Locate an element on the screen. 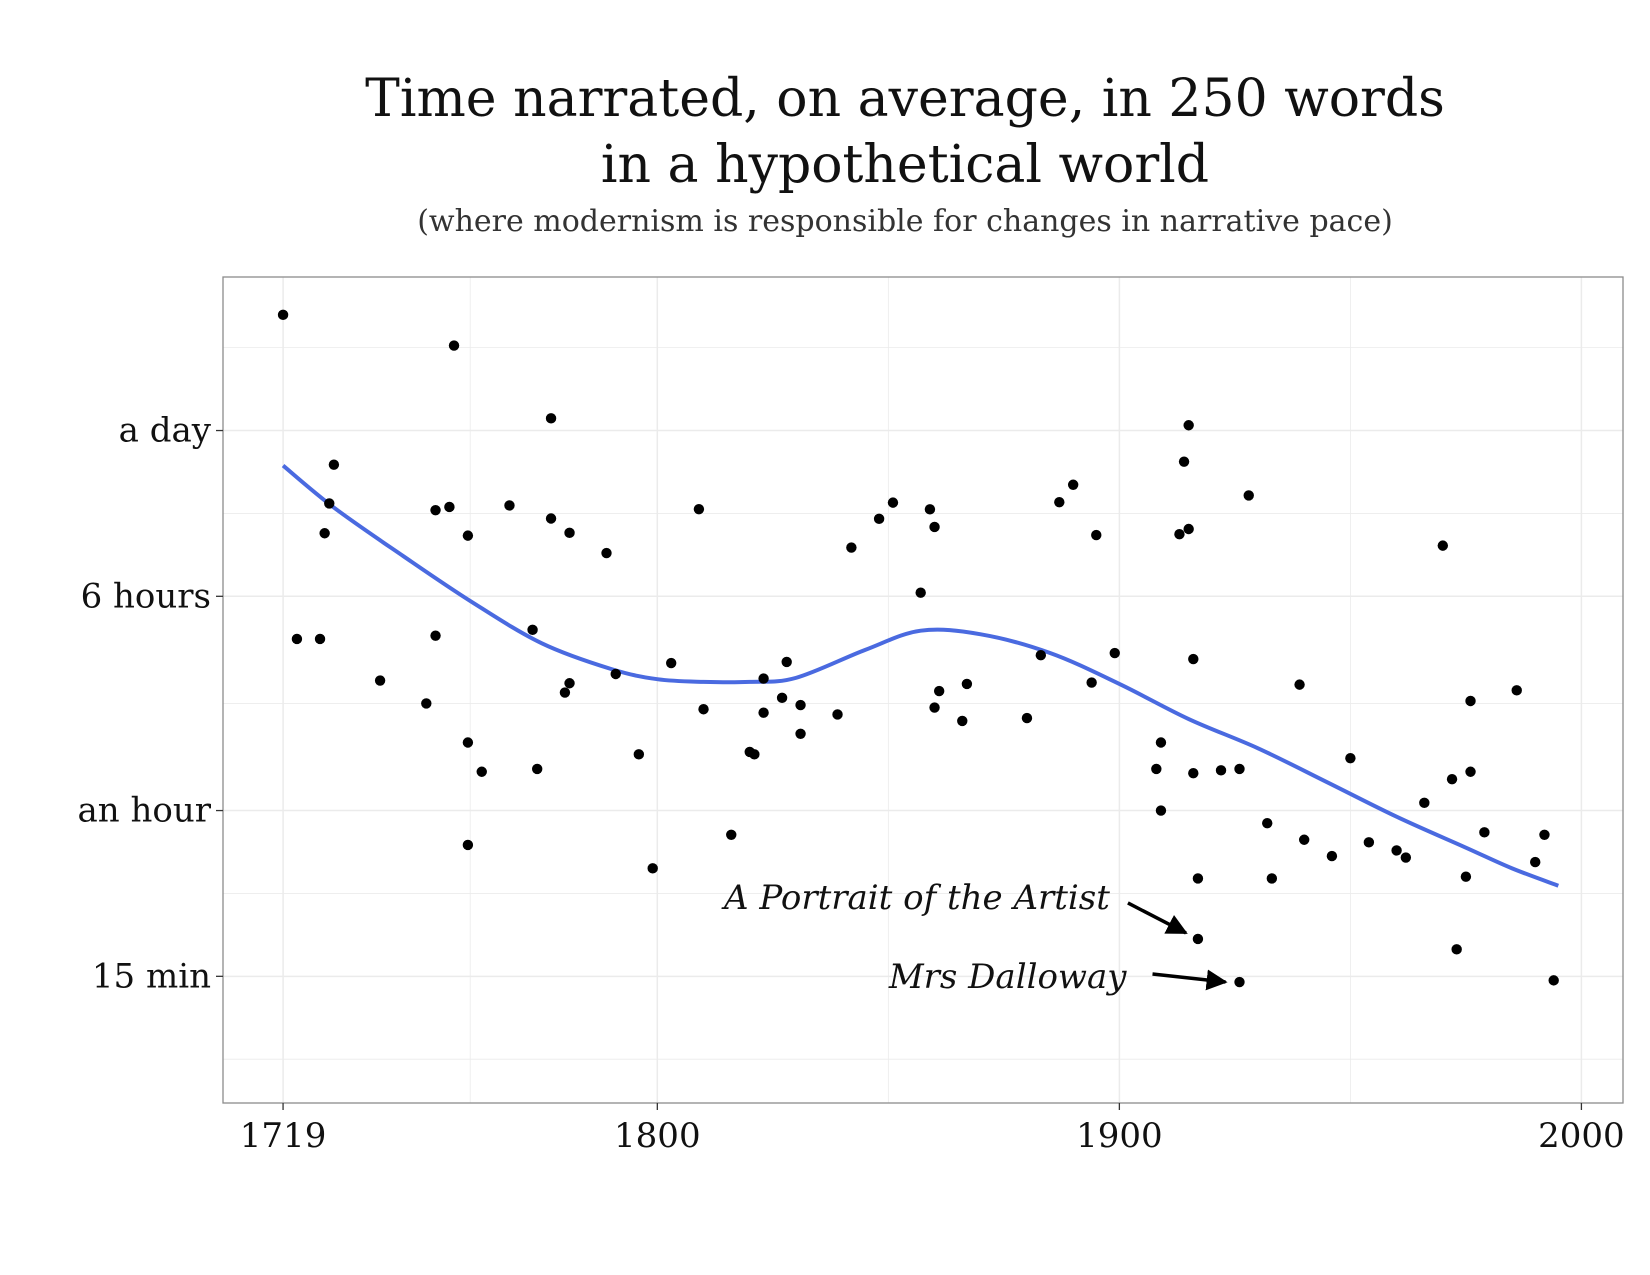 Image resolution: width=1650 pixels, height=1275 pixels. annotation: Mrs Dalloway is located at coordinates (1058, 977).